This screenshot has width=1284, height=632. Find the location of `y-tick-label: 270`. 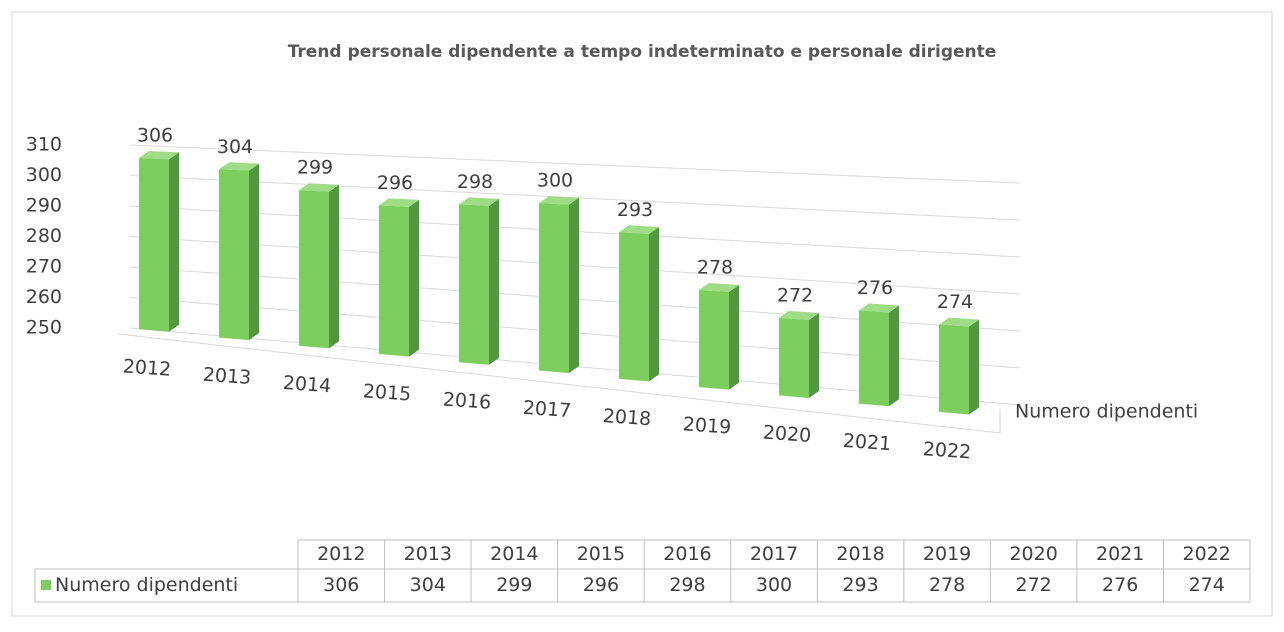

y-tick-label: 270 is located at coordinates (44, 267).